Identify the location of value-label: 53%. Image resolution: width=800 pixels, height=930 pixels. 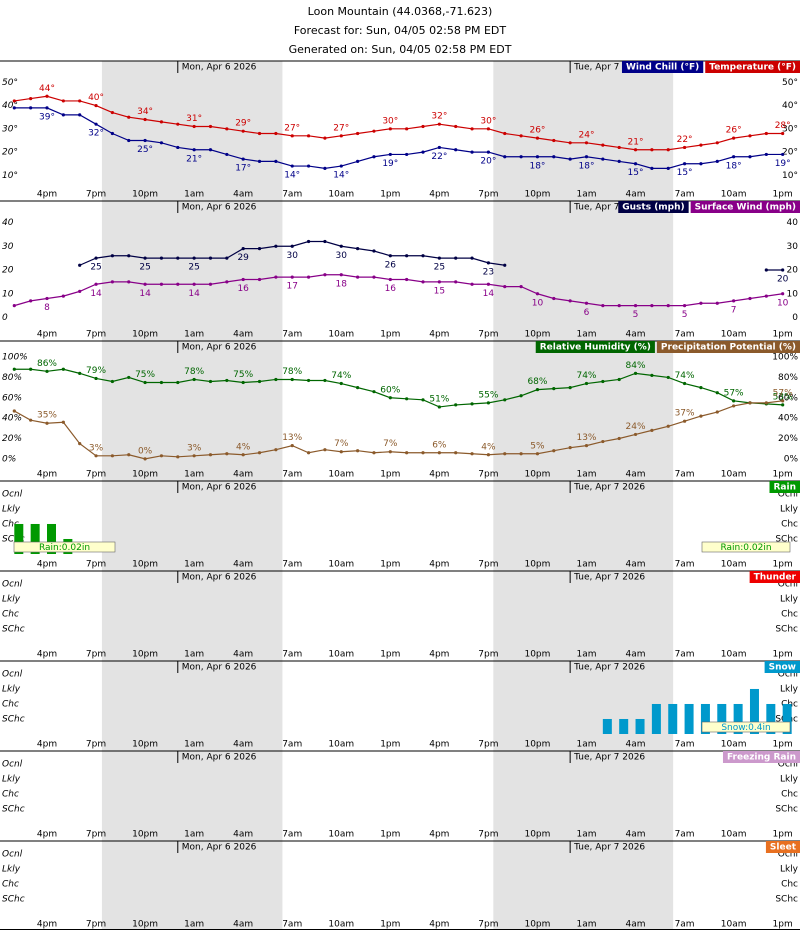
(783, 397).